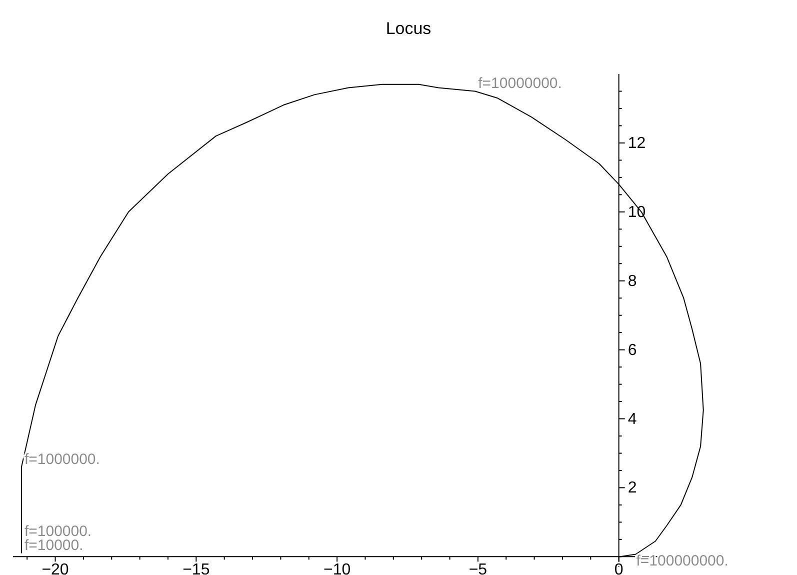 The image size is (797, 575). What do you see at coordinates (196, 568) in the screenshot?
I see `x-tick-label: −15` at bounding box center [196, 568].